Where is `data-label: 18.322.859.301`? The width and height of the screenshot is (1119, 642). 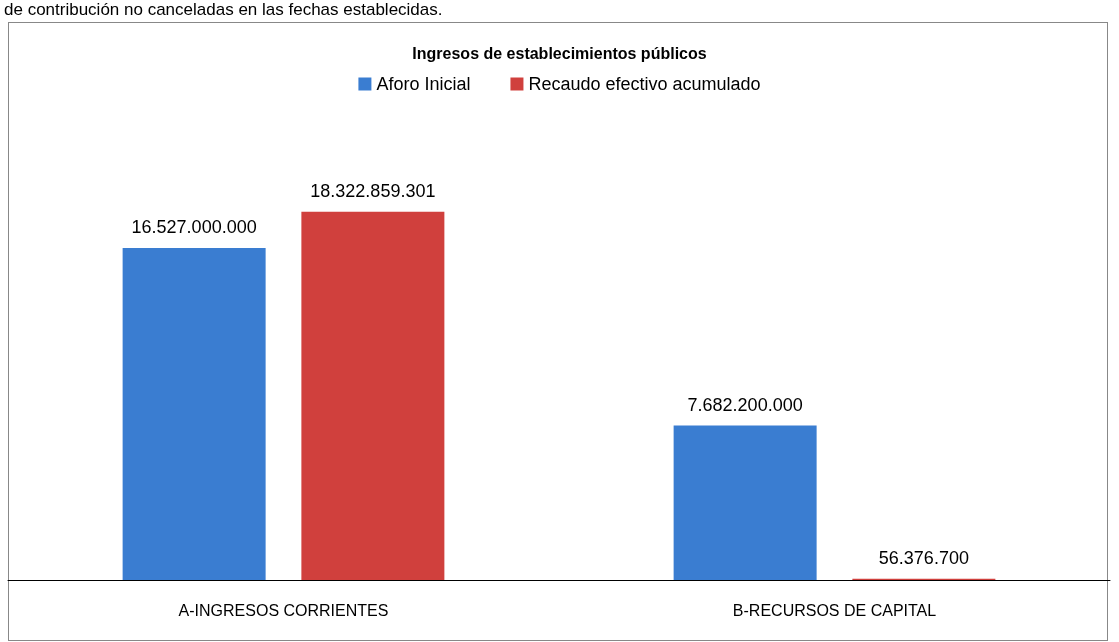
data-label: 18.322.859.301 is located at coordinates (373, 190).